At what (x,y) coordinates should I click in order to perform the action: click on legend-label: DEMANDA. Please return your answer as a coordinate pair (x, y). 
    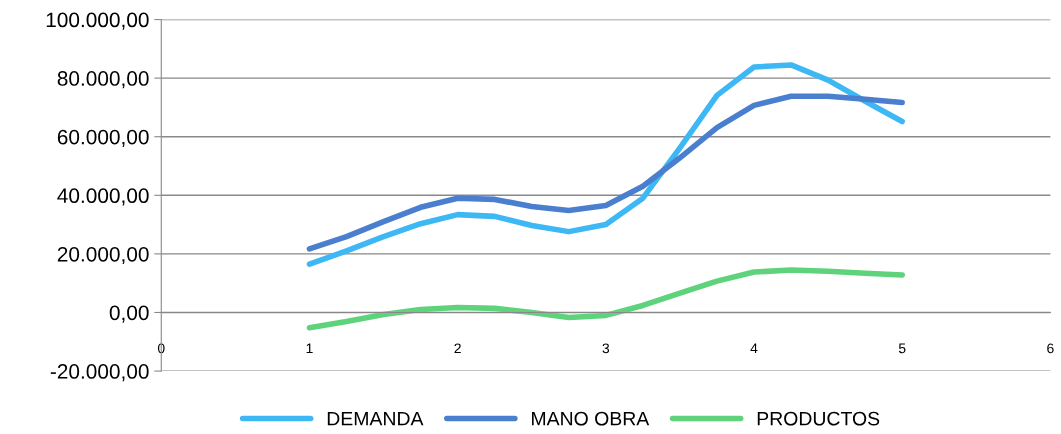
    Looking at the image, I should click on (375, 418).